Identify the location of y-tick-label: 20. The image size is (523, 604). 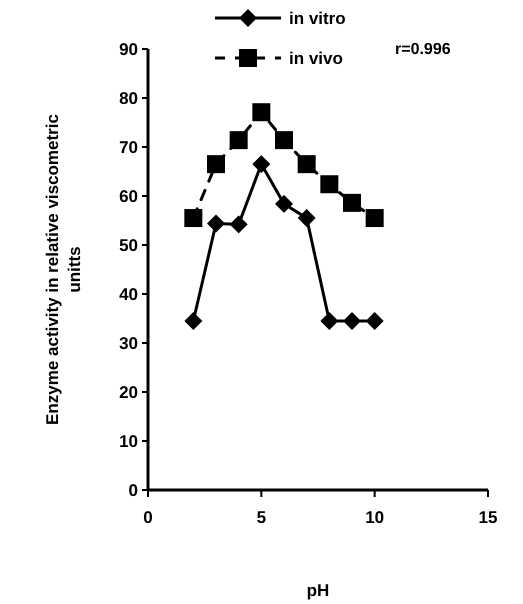
(128, 392).